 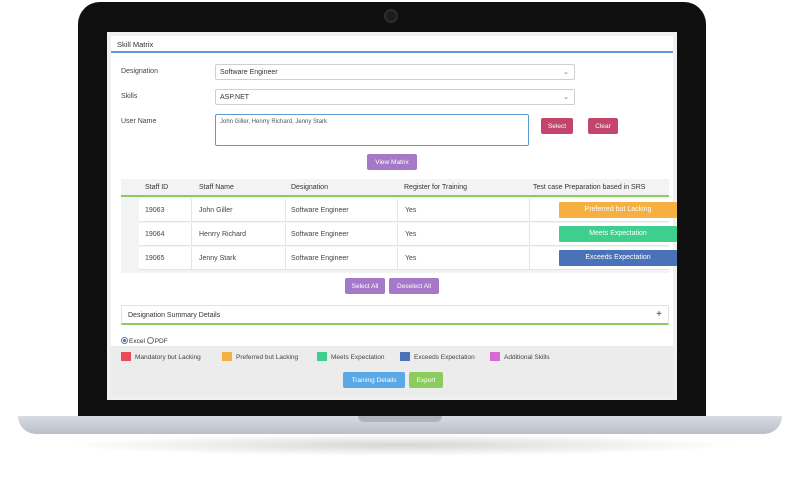 I want to click on legend-item: Meets Expectation, so click(x=350, y=356).